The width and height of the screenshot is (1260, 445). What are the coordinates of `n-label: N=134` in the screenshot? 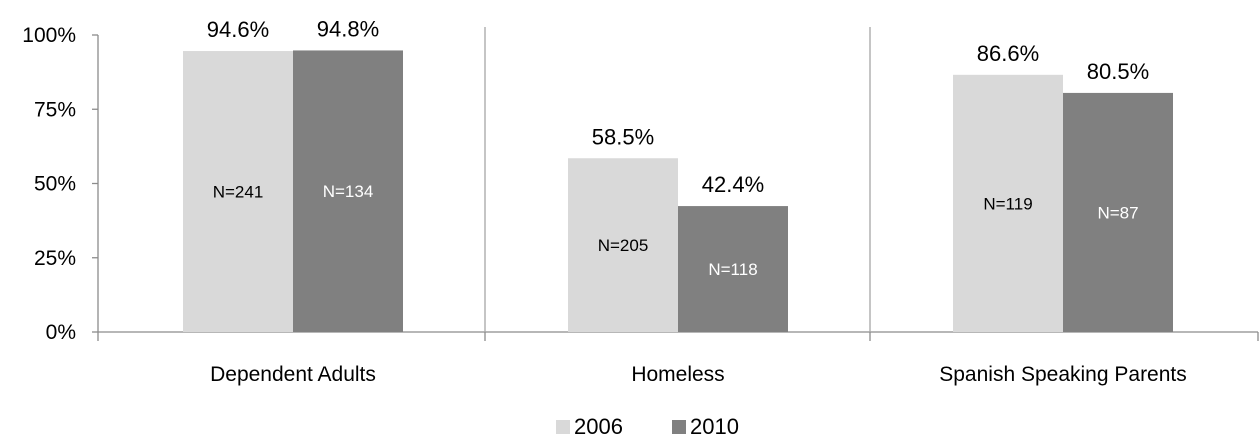 It's located at (348, 191).